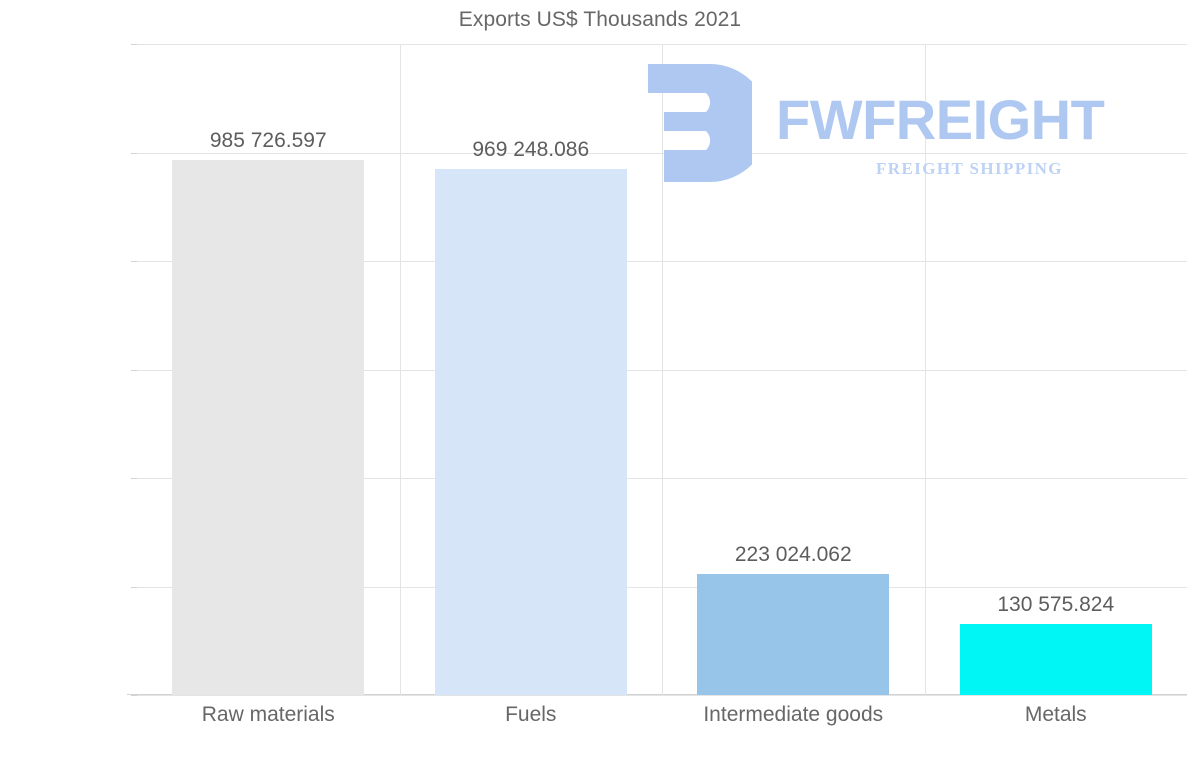 This screenshot has height=763, width=1200. I want to click on bar-intermediate-goods, so click(793, 634).